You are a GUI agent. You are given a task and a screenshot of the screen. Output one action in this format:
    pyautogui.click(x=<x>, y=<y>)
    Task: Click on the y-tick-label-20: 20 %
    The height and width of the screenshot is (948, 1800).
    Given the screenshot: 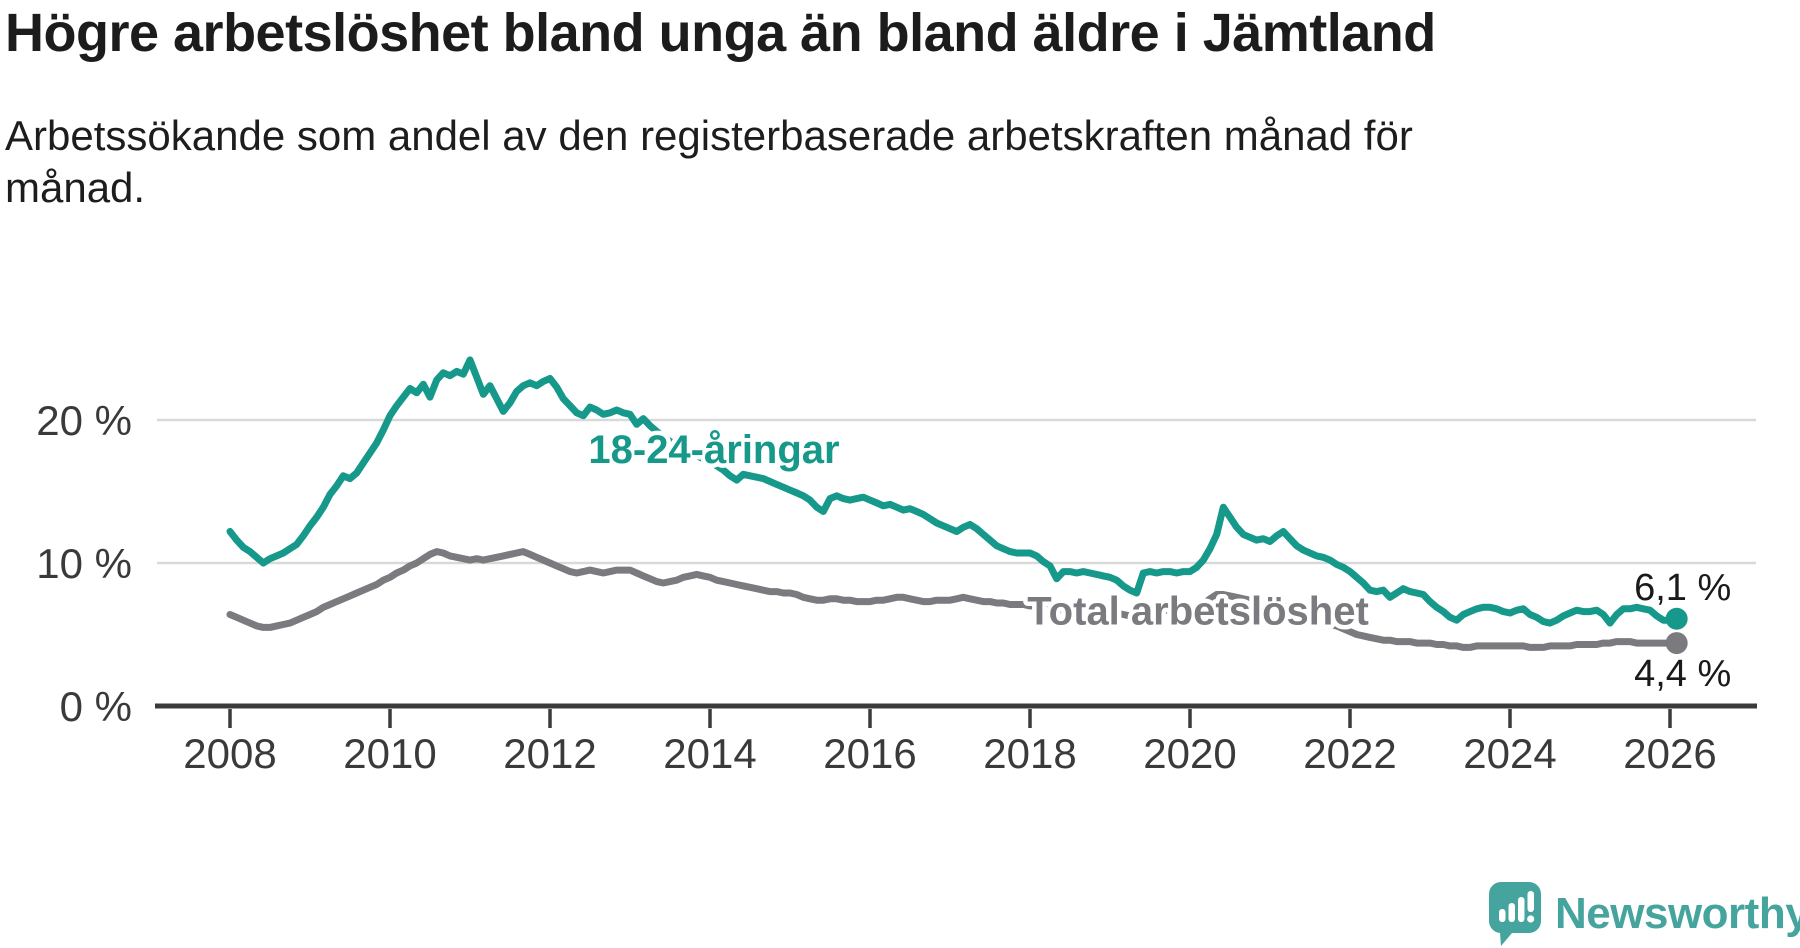 What is the action you would take?
    pyautogui.click(x=84, y=420)
    